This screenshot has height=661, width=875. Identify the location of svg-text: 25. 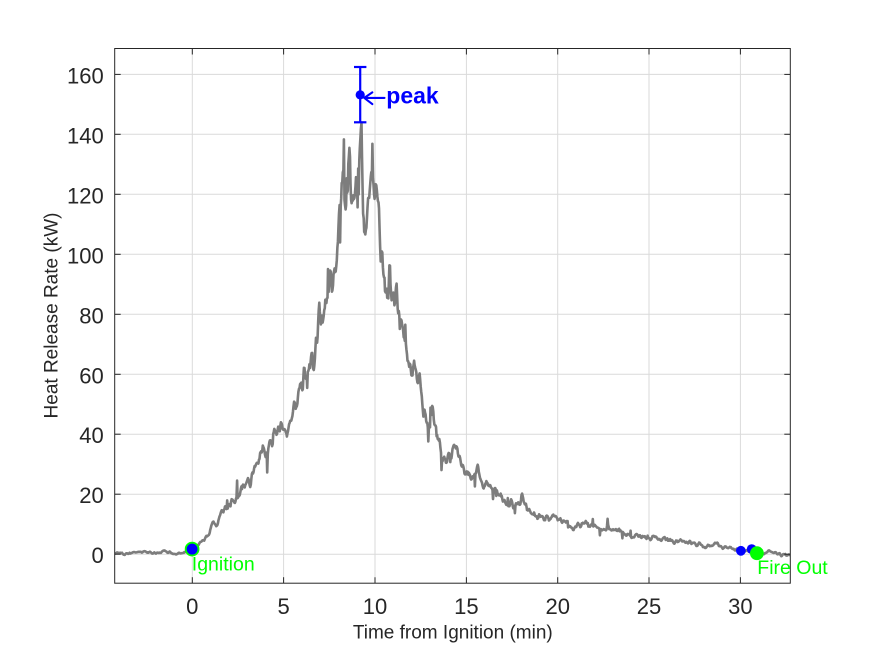
(649, 606).